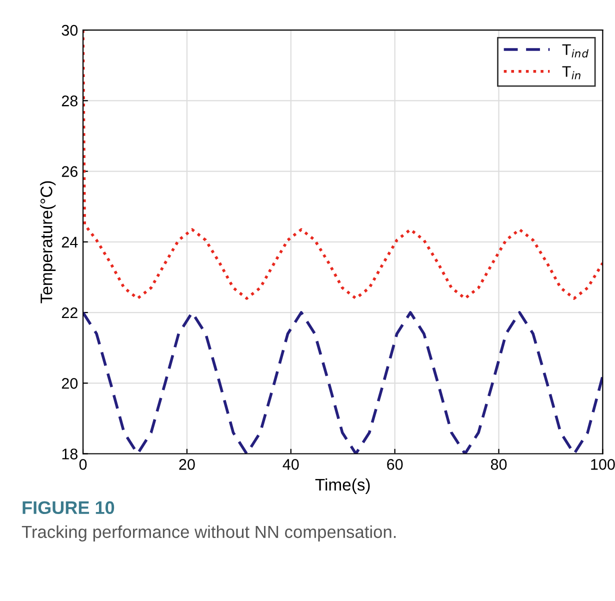  I want to click on x-tick-label: 80, so click(498, 464).